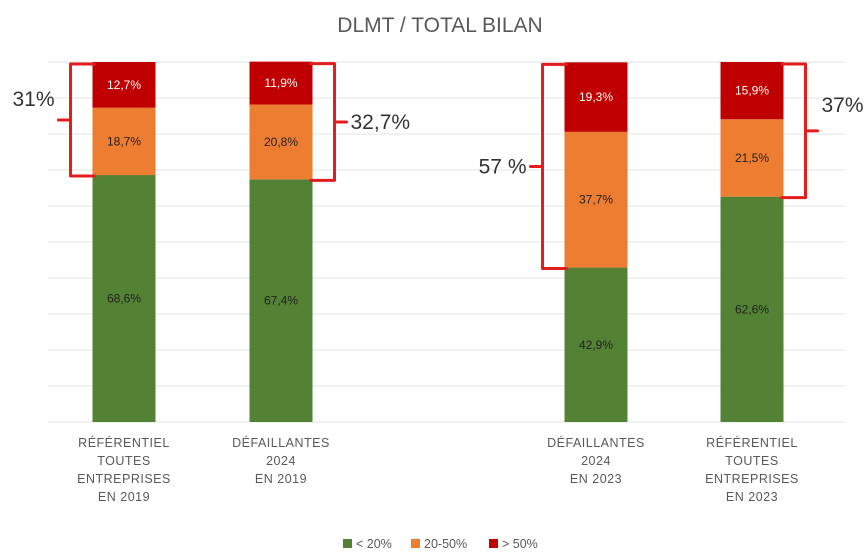 This screenshot has height=560, width=866. I want to click on data-label-2-1: 67,4%, so click(281, 301).